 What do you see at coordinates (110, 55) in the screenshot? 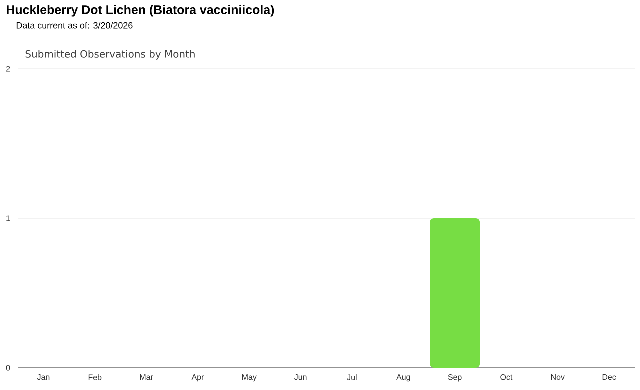
I see `text: Submitted Observations by Month` at bounding box center [110, 55].